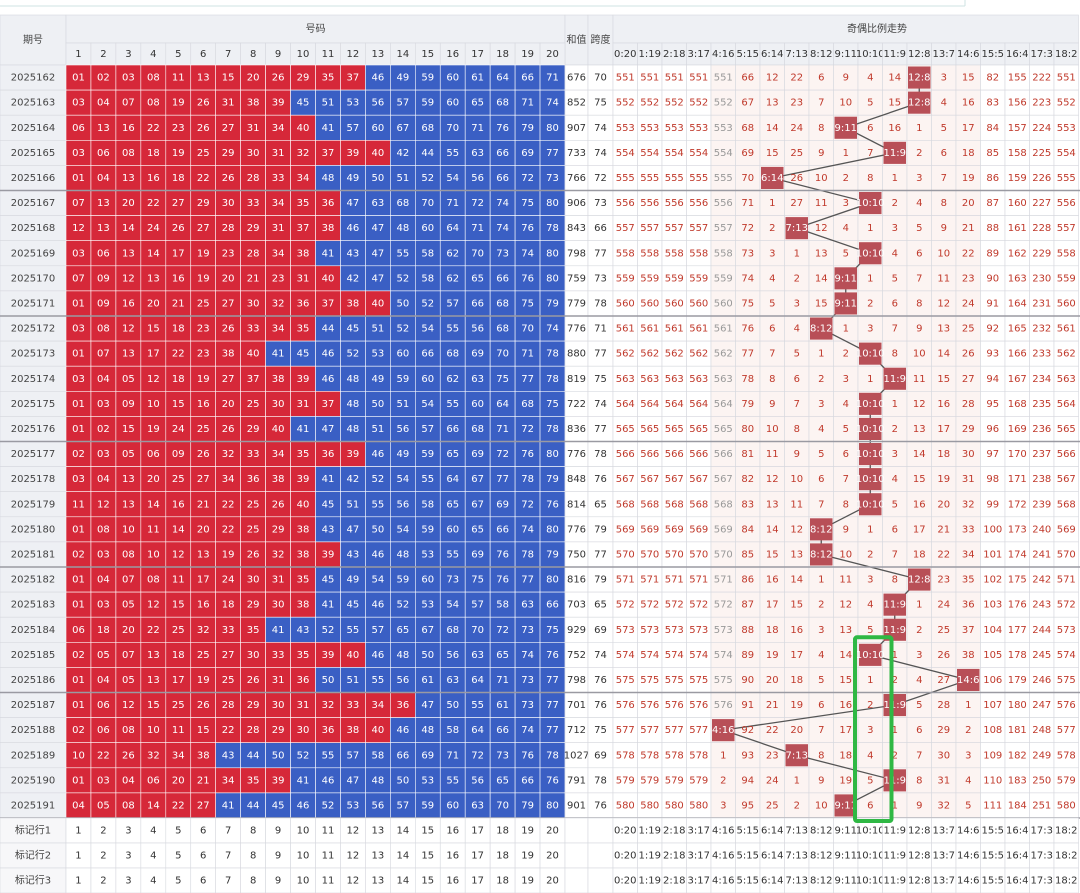 This screenshot has height=893, width=1080. Describe the element at coordinates (1017, 554) in the screenshot. I see `missing-count: 174` at that location.